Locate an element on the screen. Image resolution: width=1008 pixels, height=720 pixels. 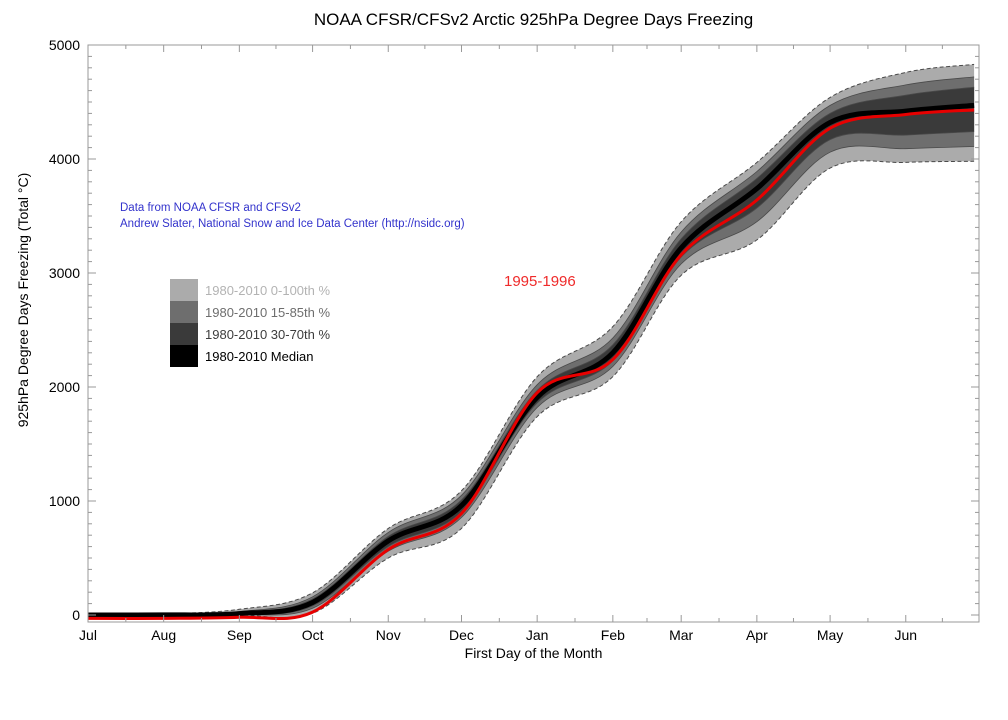
season-highlight-label: 1995-1996 is located at coordinates (540, 281).